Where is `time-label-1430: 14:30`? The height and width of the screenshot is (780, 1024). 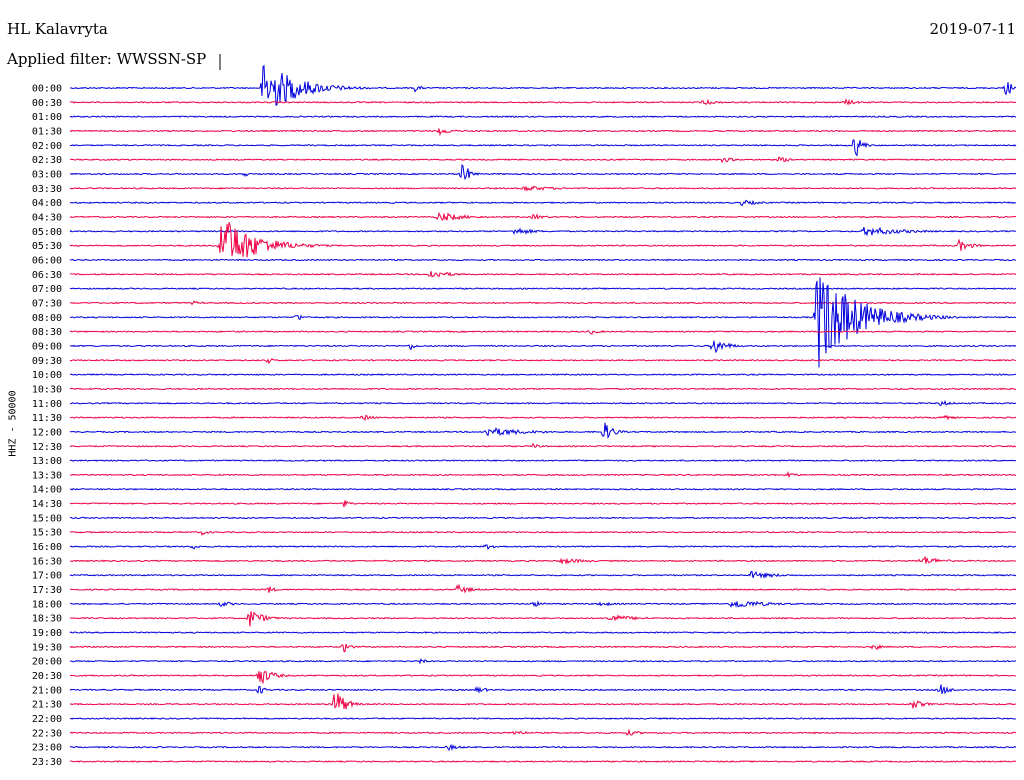
time-label-1430: 14:30 is located at coordinates (47, 504).